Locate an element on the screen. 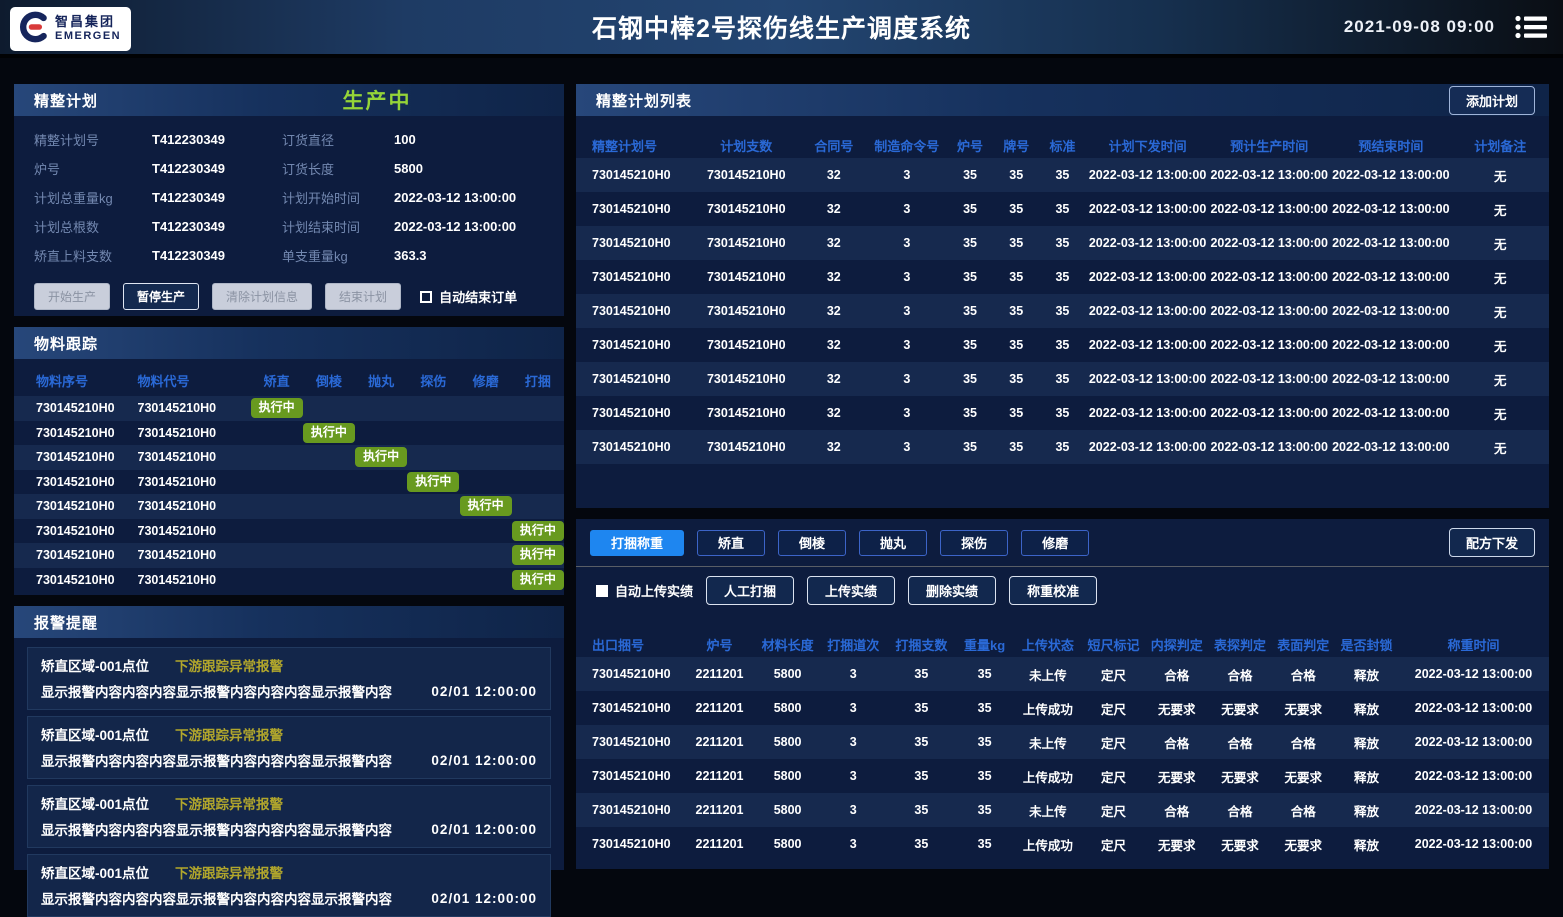  bundle-column-header: 是否封锁 is located at coordinates (1366, 645).